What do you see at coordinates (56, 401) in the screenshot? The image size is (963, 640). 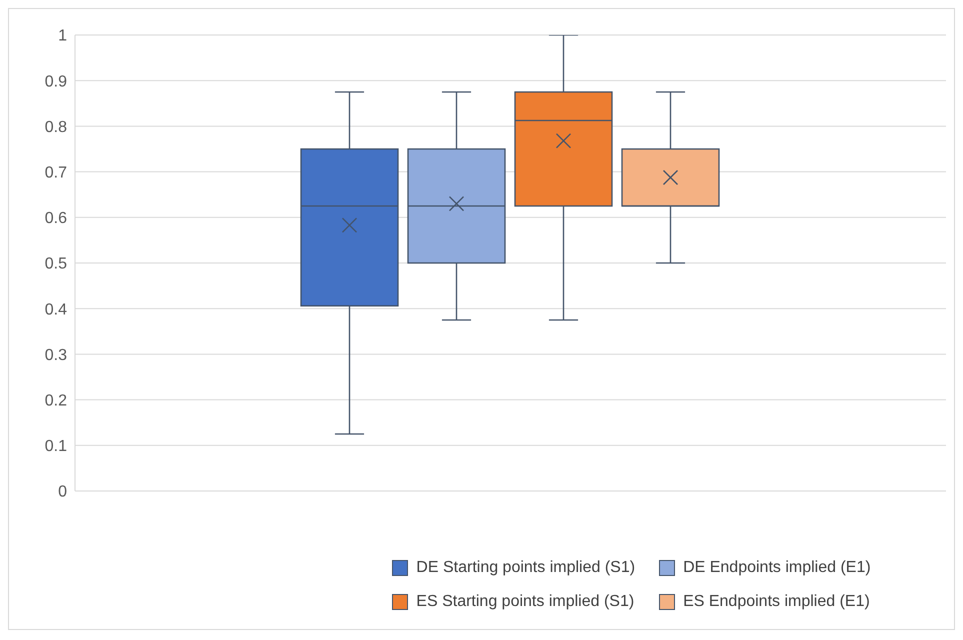 I see `y-tick-label: 0.2` at bounding box center [56, 401].